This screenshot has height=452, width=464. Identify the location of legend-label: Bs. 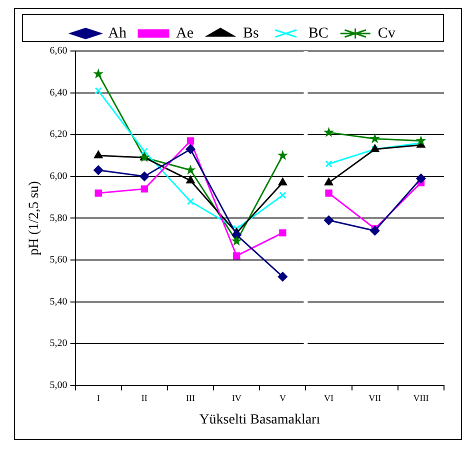
(250, 33).